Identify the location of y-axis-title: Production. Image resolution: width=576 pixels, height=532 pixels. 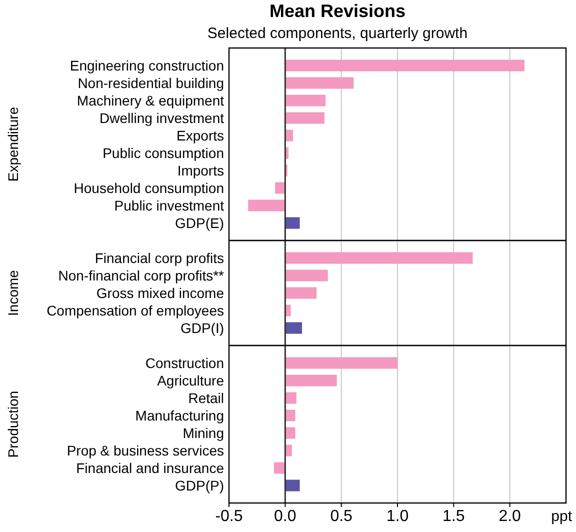
(13, 424).